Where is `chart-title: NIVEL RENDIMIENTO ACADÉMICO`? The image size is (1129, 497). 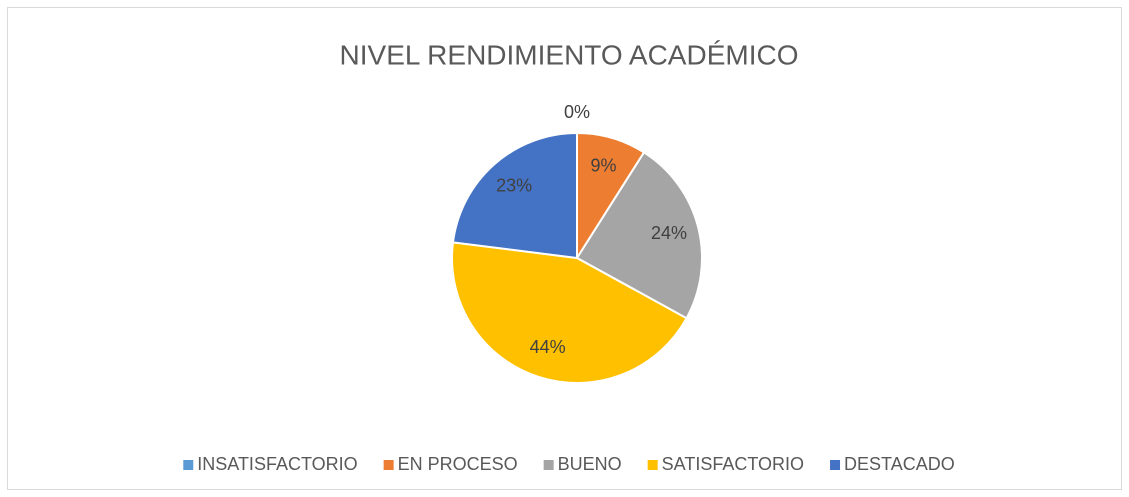
chart-title: NIVEL RENDIMIENTO ACADÉMICO is located at coordinates (569, 54).